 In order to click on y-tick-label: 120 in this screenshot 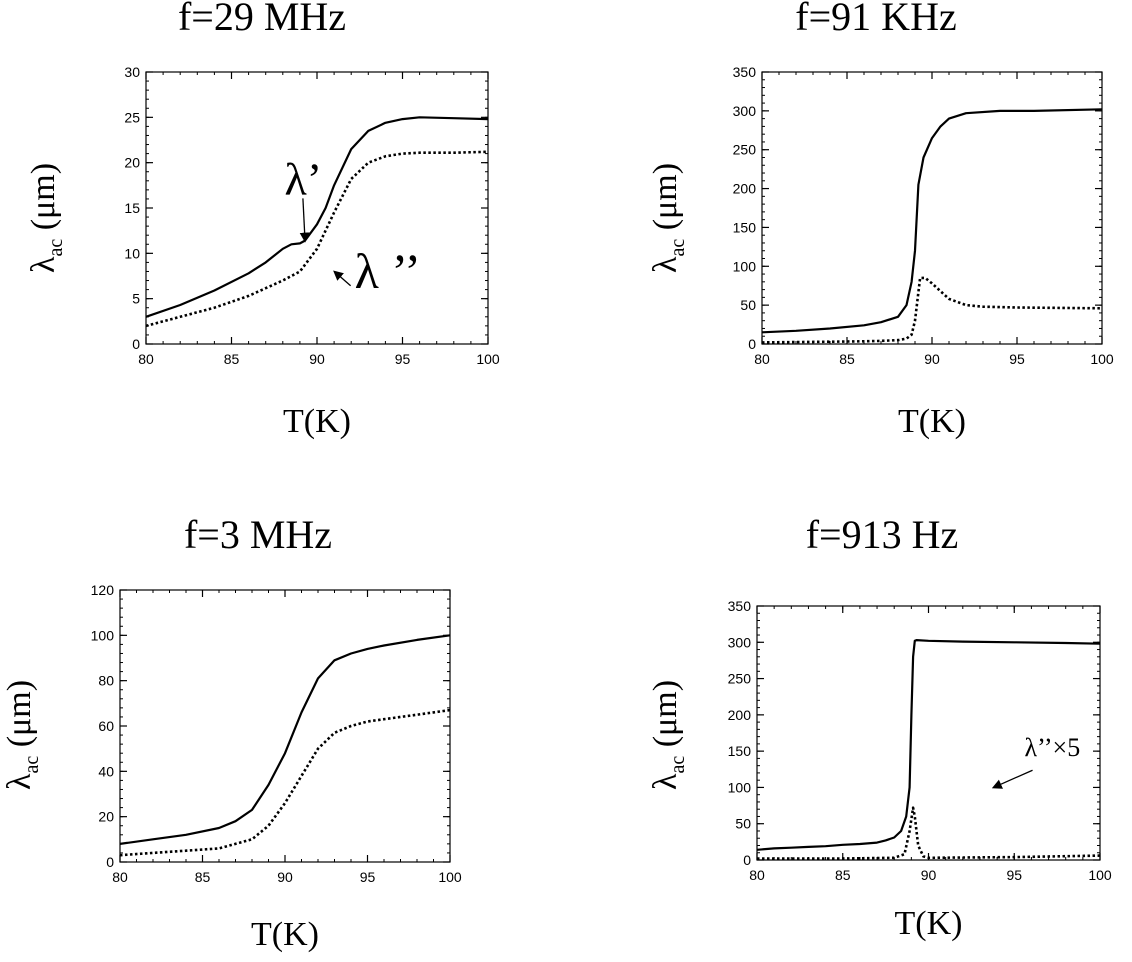, I will do `click(103, 590)`.